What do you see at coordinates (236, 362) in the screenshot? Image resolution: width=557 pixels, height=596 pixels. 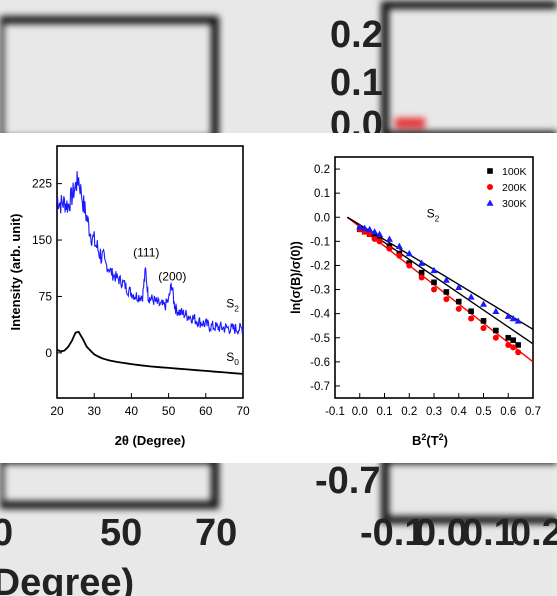 I see `xrd-series-label-3-subscript: 0` at bounding box center [236, 362].